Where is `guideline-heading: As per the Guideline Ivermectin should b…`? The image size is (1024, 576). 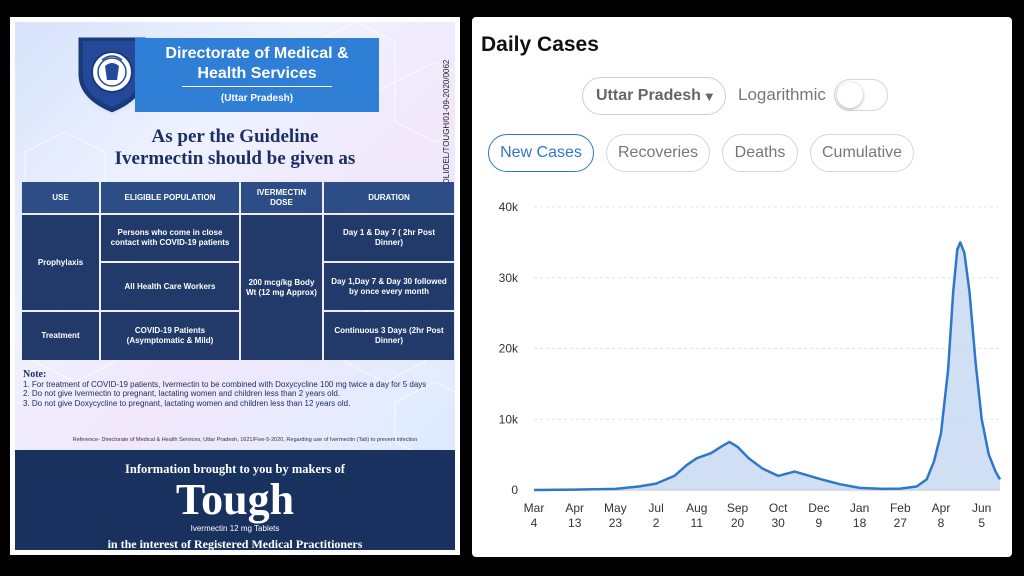 guideline-heading: As per the Guideline Ivermectin should b… is located at coordinates (235, 148).